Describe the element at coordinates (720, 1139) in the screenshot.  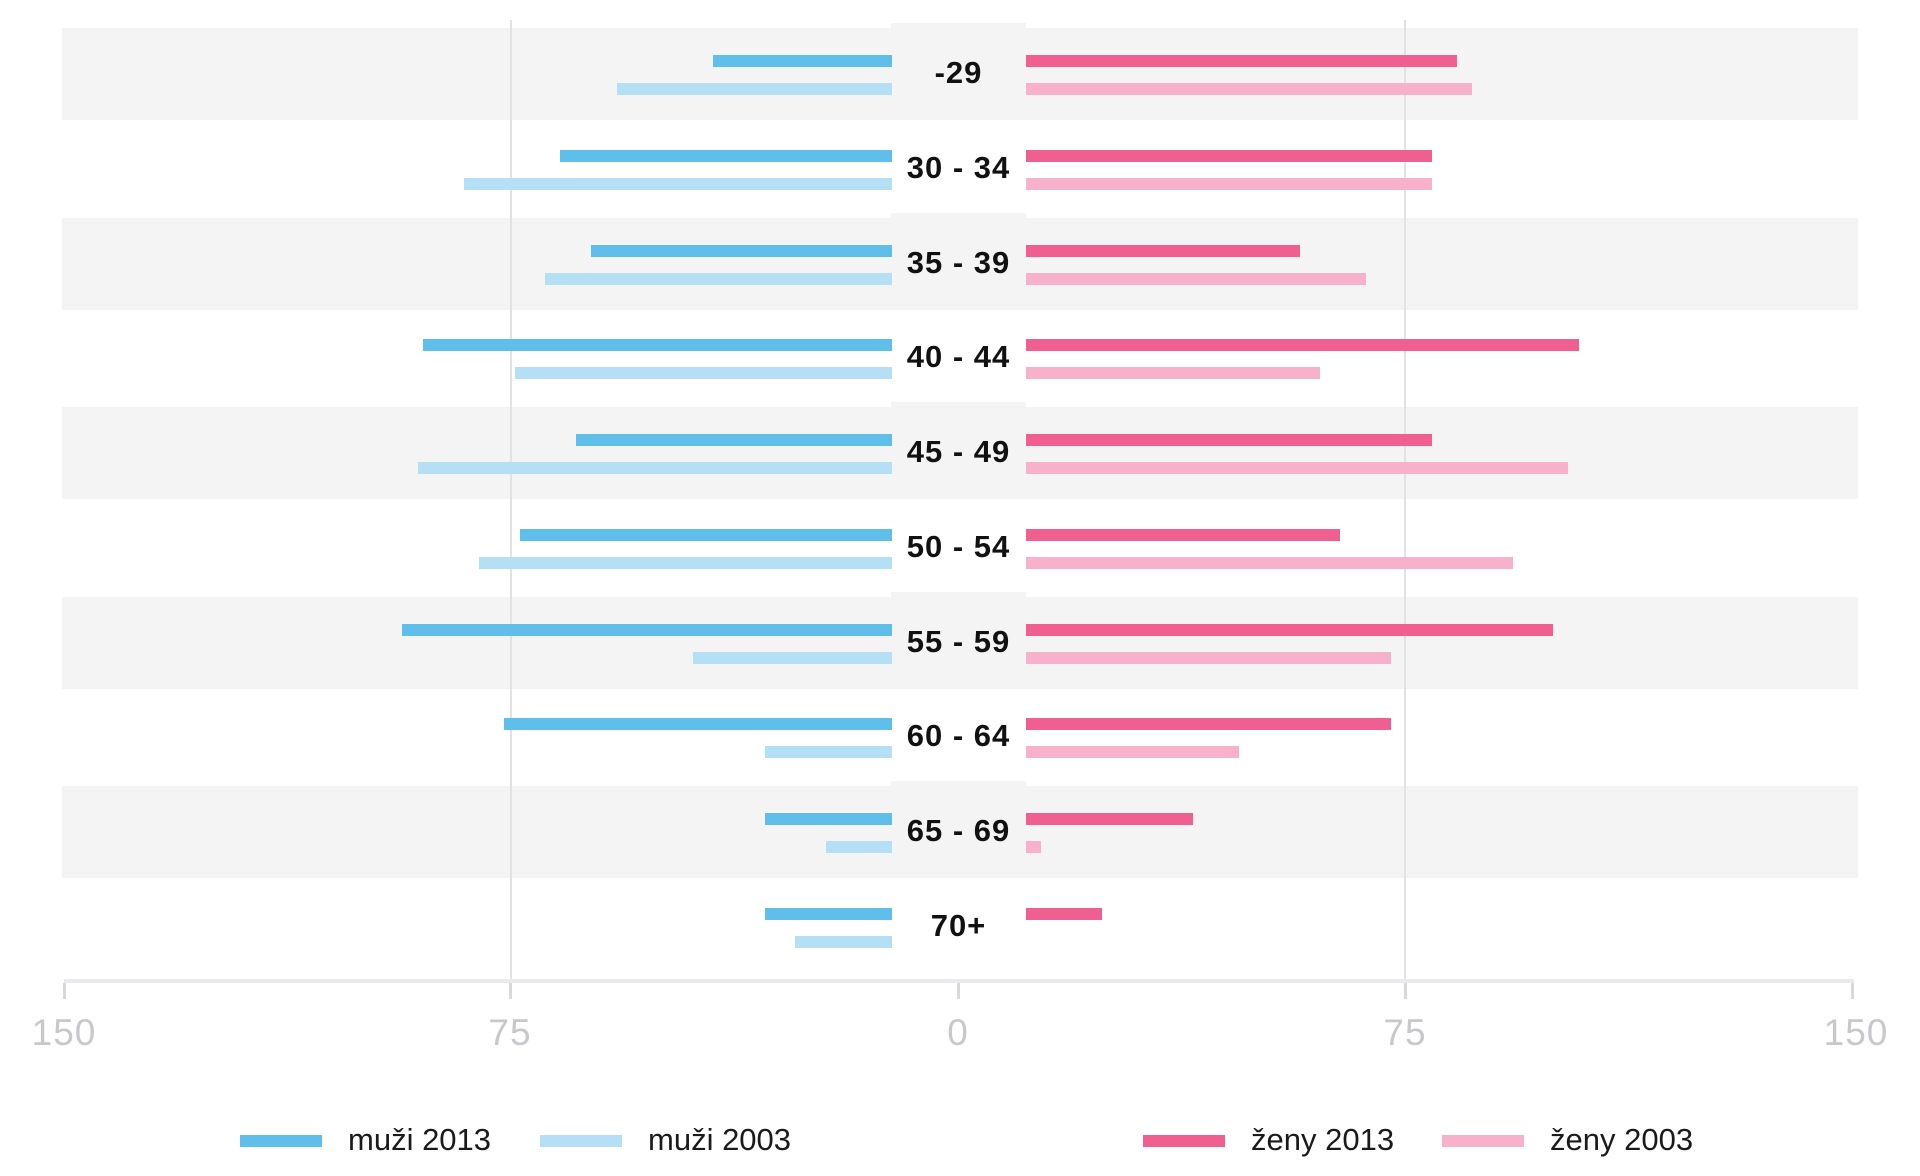
I see `legend-label-muzi-2003: muži 2003` at that location.